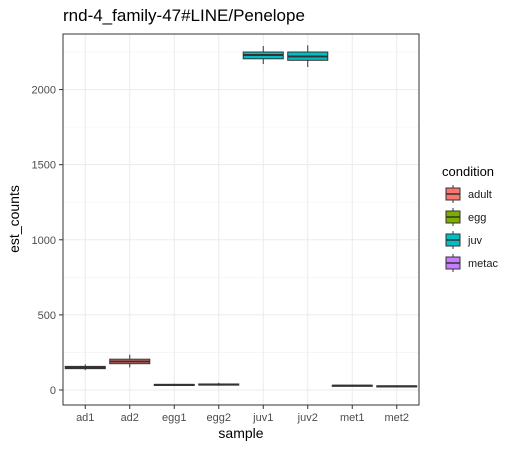 This screenshot has width=516, height=449. What do you see at coordinates (53, 391) in the screenshot?
I see `y-tick-label: 0` at bounding box center [53, 391].